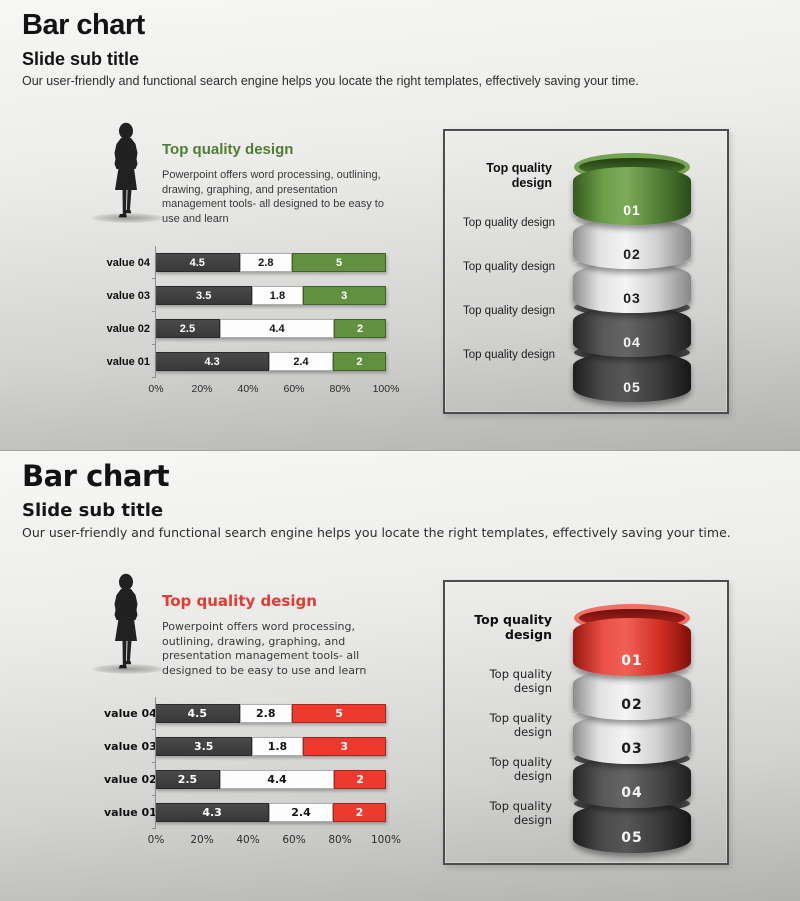 This screenshot has height=901, width=800. I want to click on bar-segment: 2.8, so click(266, 713).